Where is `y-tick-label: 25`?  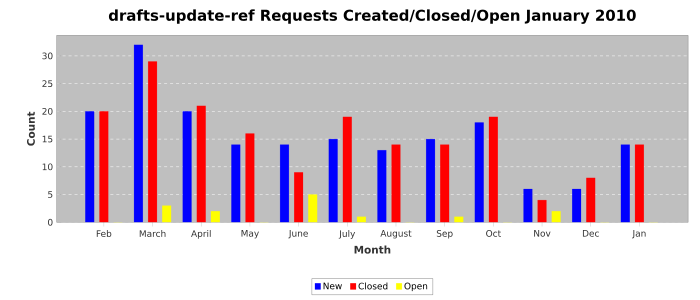 y-tick-label: 25 is located at coordinates (47, 83).